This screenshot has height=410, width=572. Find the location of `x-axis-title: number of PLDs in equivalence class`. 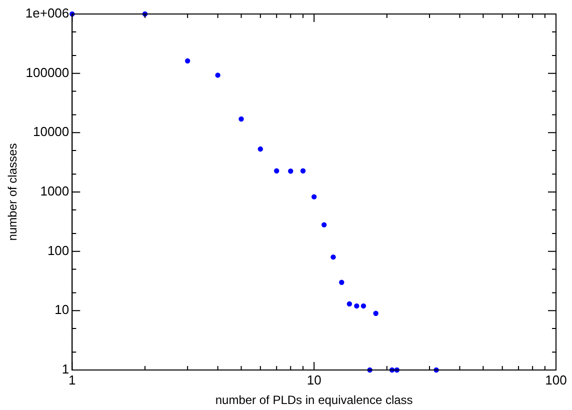

x-axis-title: number of PLDs in equivalence class is located at coordinates (314, 400).